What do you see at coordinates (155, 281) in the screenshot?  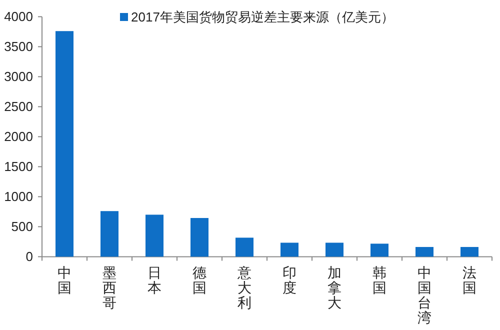 I see `x-tick-label: 日本` at bounding box center [155, 281].